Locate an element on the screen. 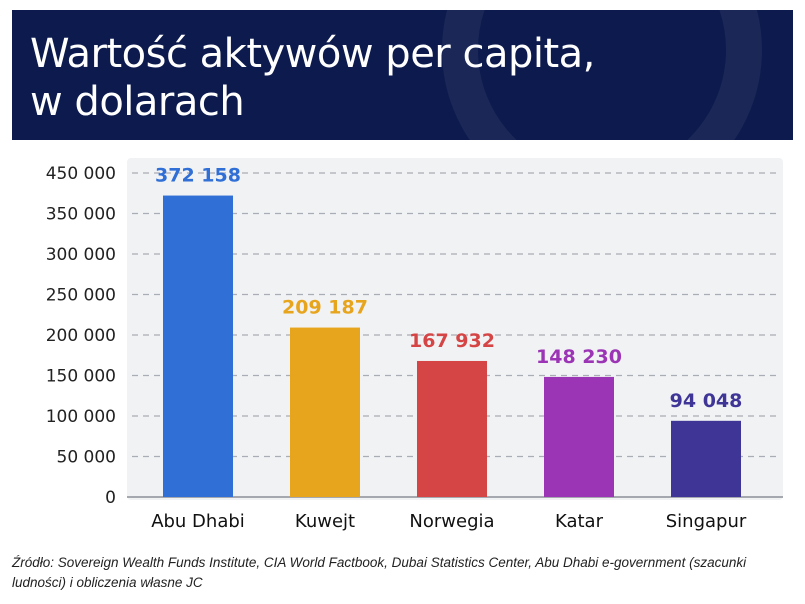  x-category-label: Kuwejt is located at coordinates (325, 521).